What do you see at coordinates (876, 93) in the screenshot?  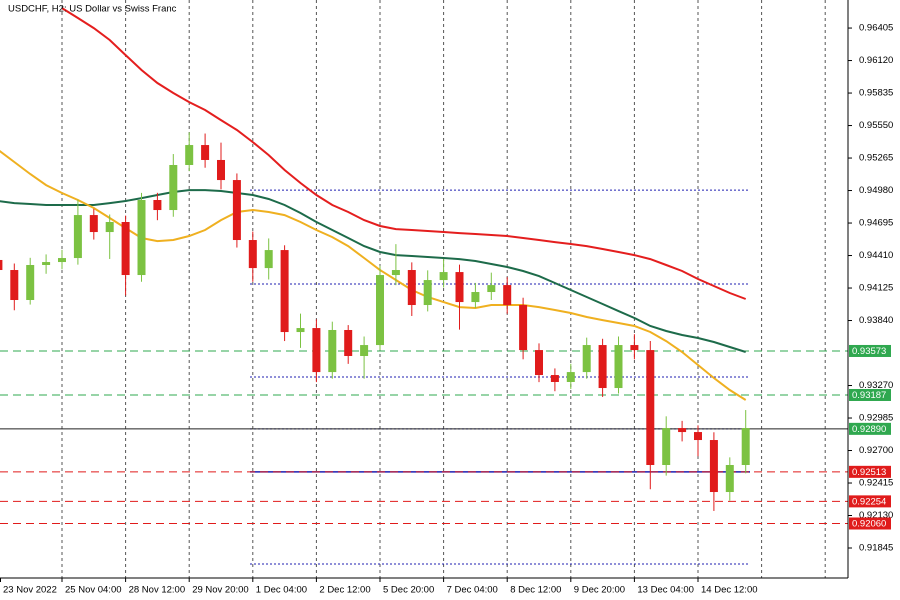 I see `y-tick-label: 0.95835` at bounding box center [876, 93].